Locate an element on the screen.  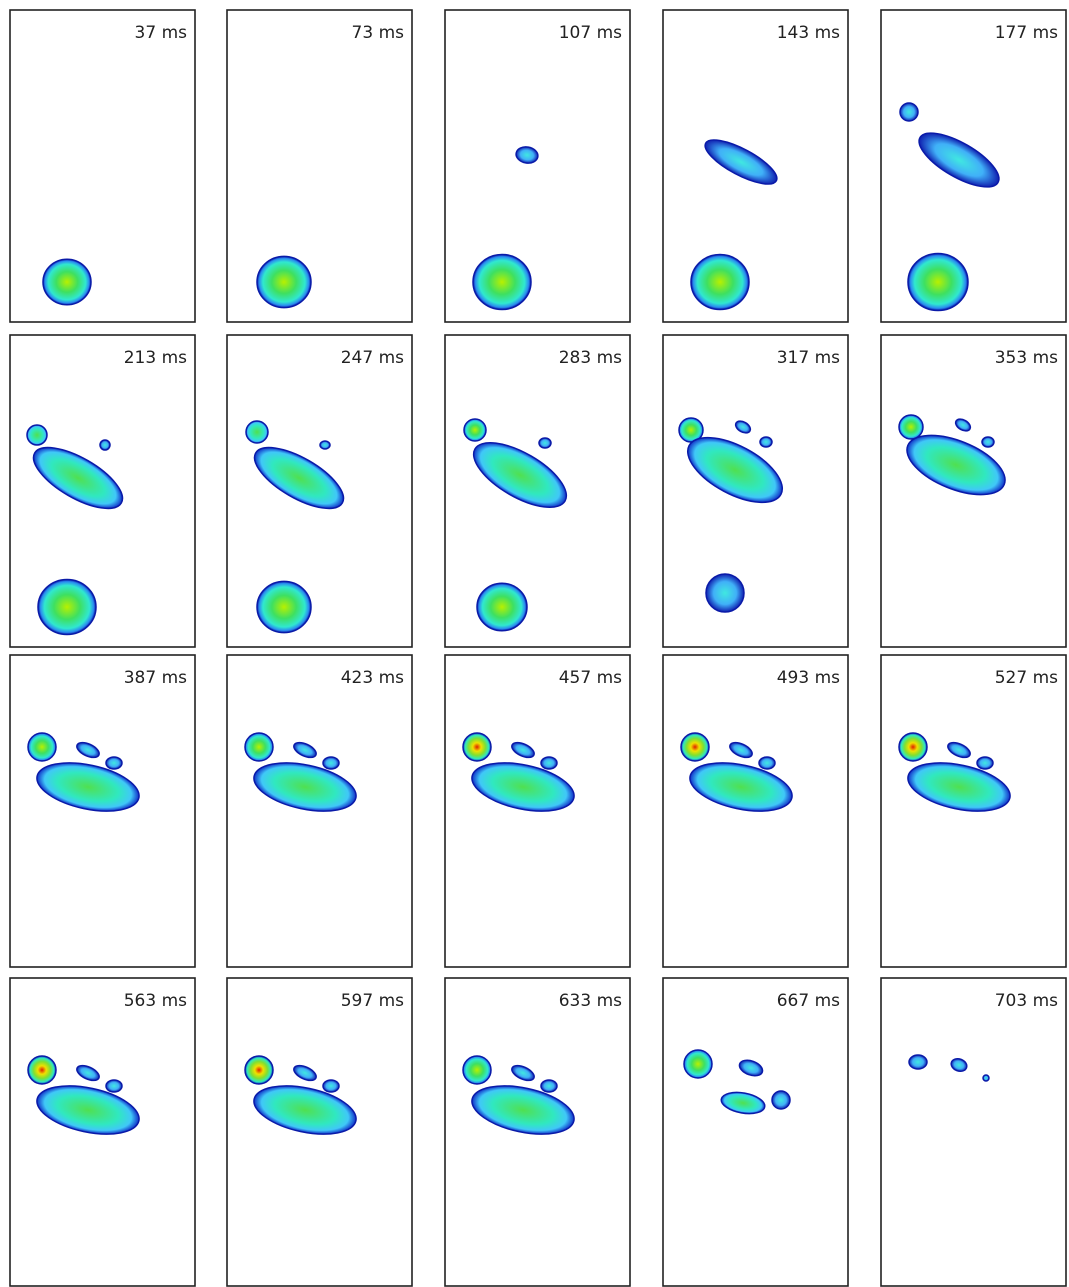
frame-panel: 493 ms is located at coordinates (755, 811).